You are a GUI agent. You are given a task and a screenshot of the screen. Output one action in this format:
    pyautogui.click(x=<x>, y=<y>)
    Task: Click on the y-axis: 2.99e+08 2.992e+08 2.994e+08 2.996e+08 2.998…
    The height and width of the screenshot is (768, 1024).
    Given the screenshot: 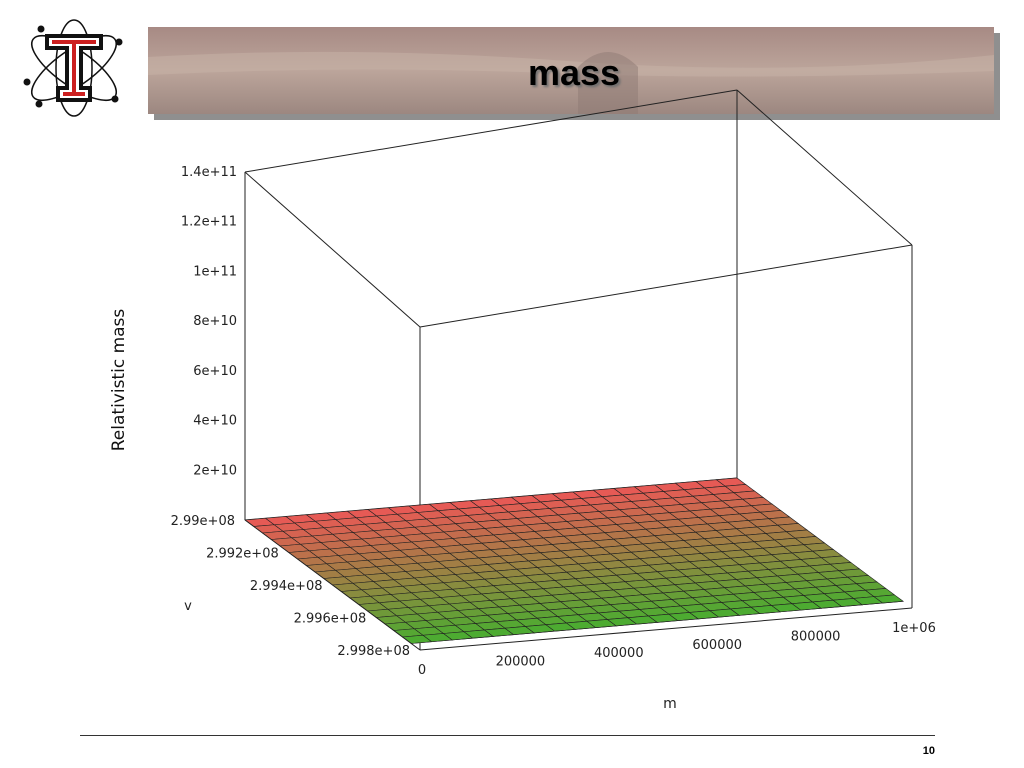 What is the action you would take?
    pyautogui.click(x=295, y=586)
    